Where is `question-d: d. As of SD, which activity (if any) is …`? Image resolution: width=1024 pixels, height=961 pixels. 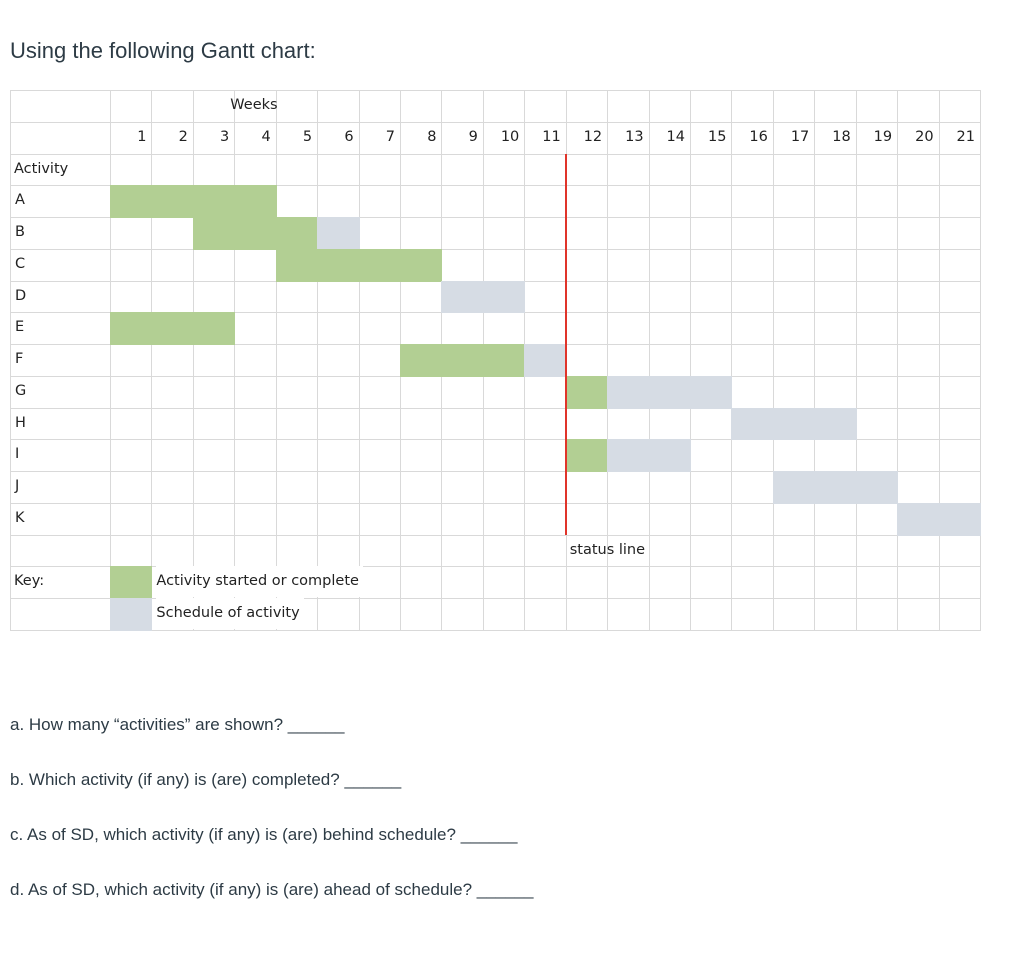
question-d: d. As of SD, which activity (if any) is … is located at coordinates (272, 889).